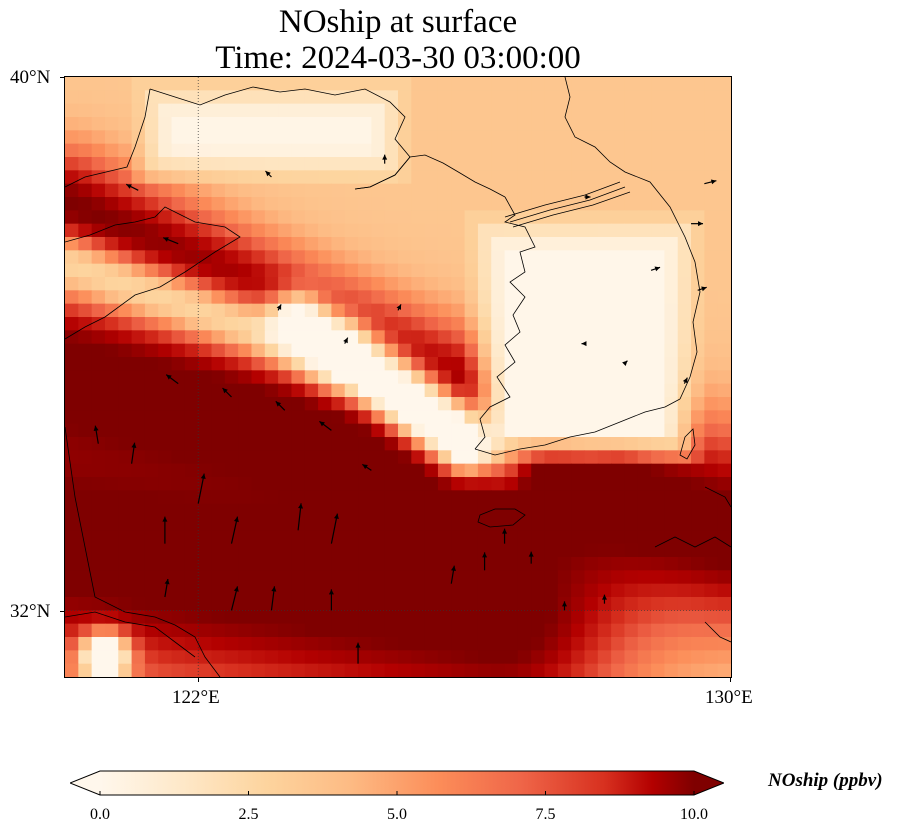  What do you see at coordinates (505, 323) in the screenshot?
I see `coastline-korea-west` at bounding box center [505, 323].